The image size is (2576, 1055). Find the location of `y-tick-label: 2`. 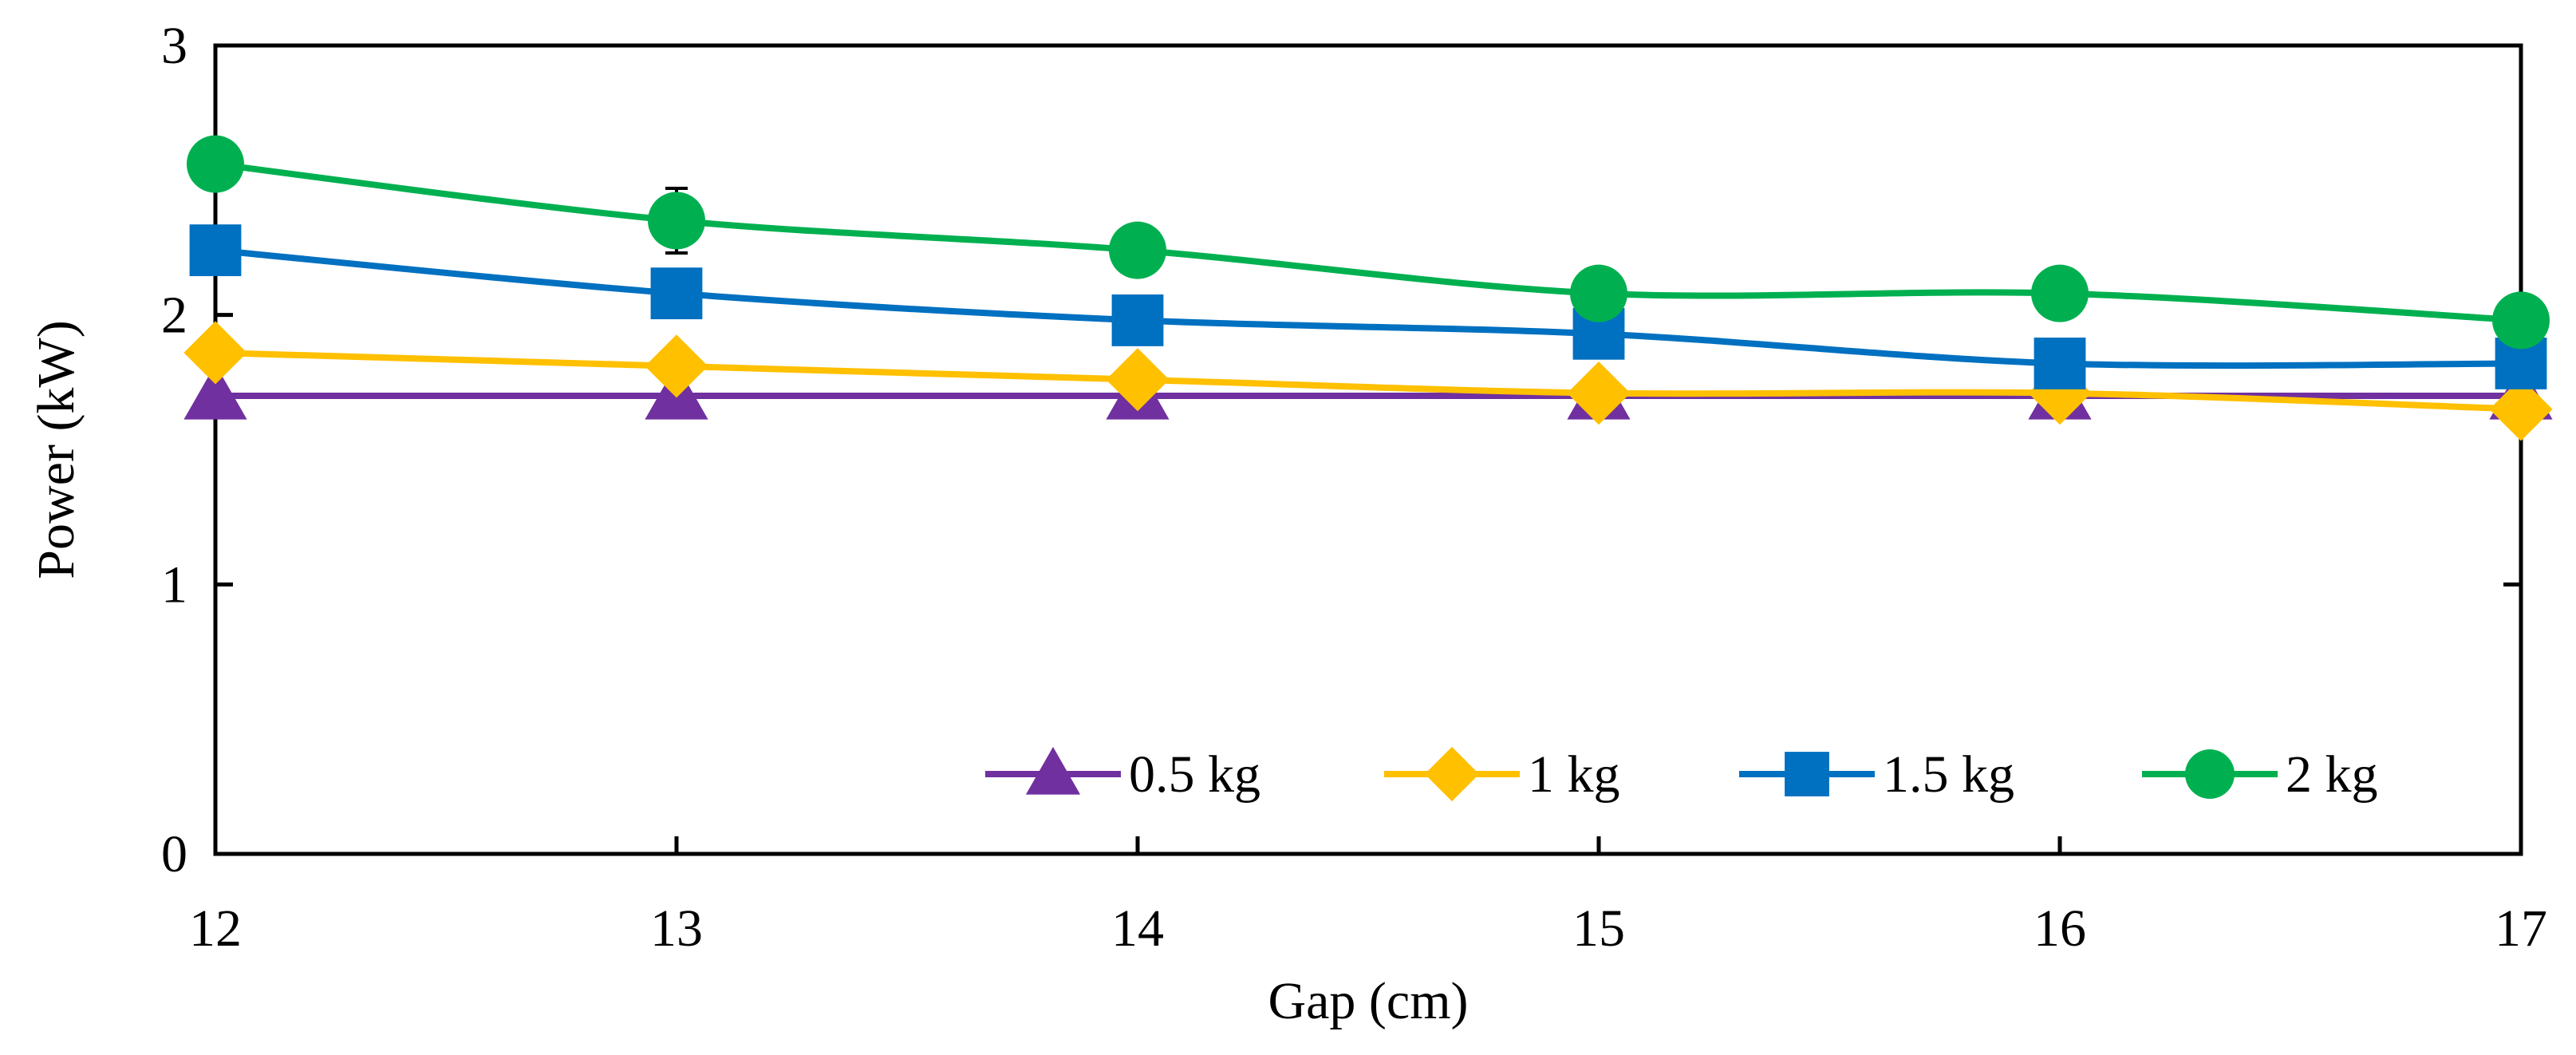

y-tick-label: 2 is located at coordinates (174, 315).